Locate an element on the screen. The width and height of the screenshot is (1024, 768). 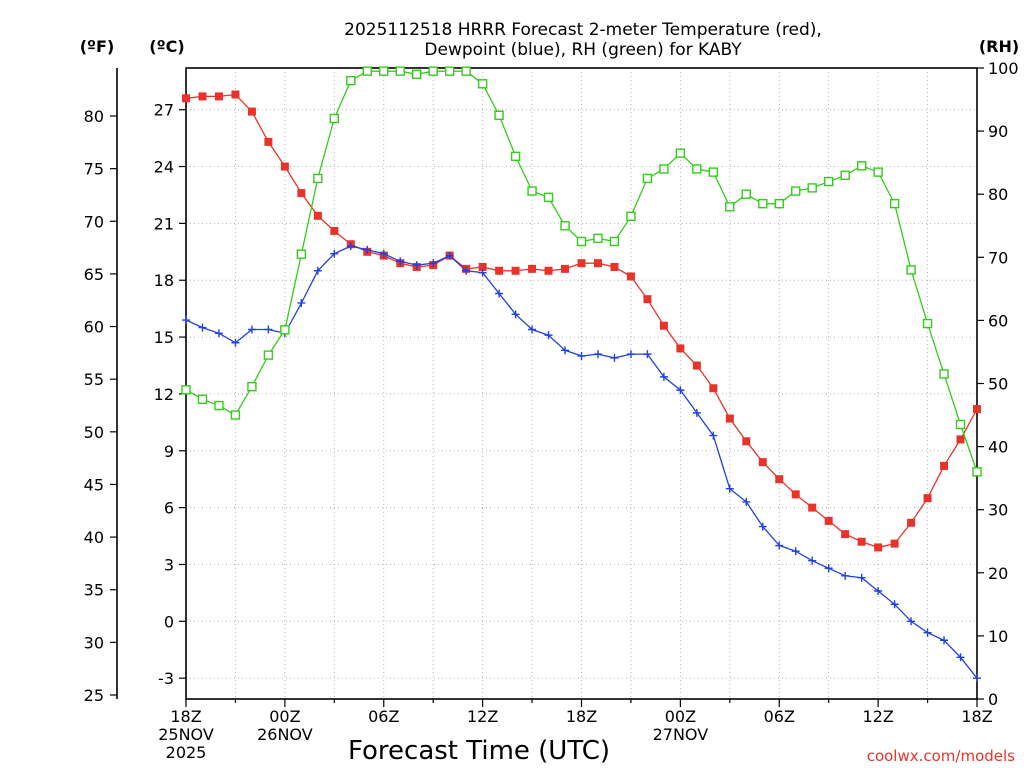
celsius-tick-label: 18 is located at coordinates (164, 280).